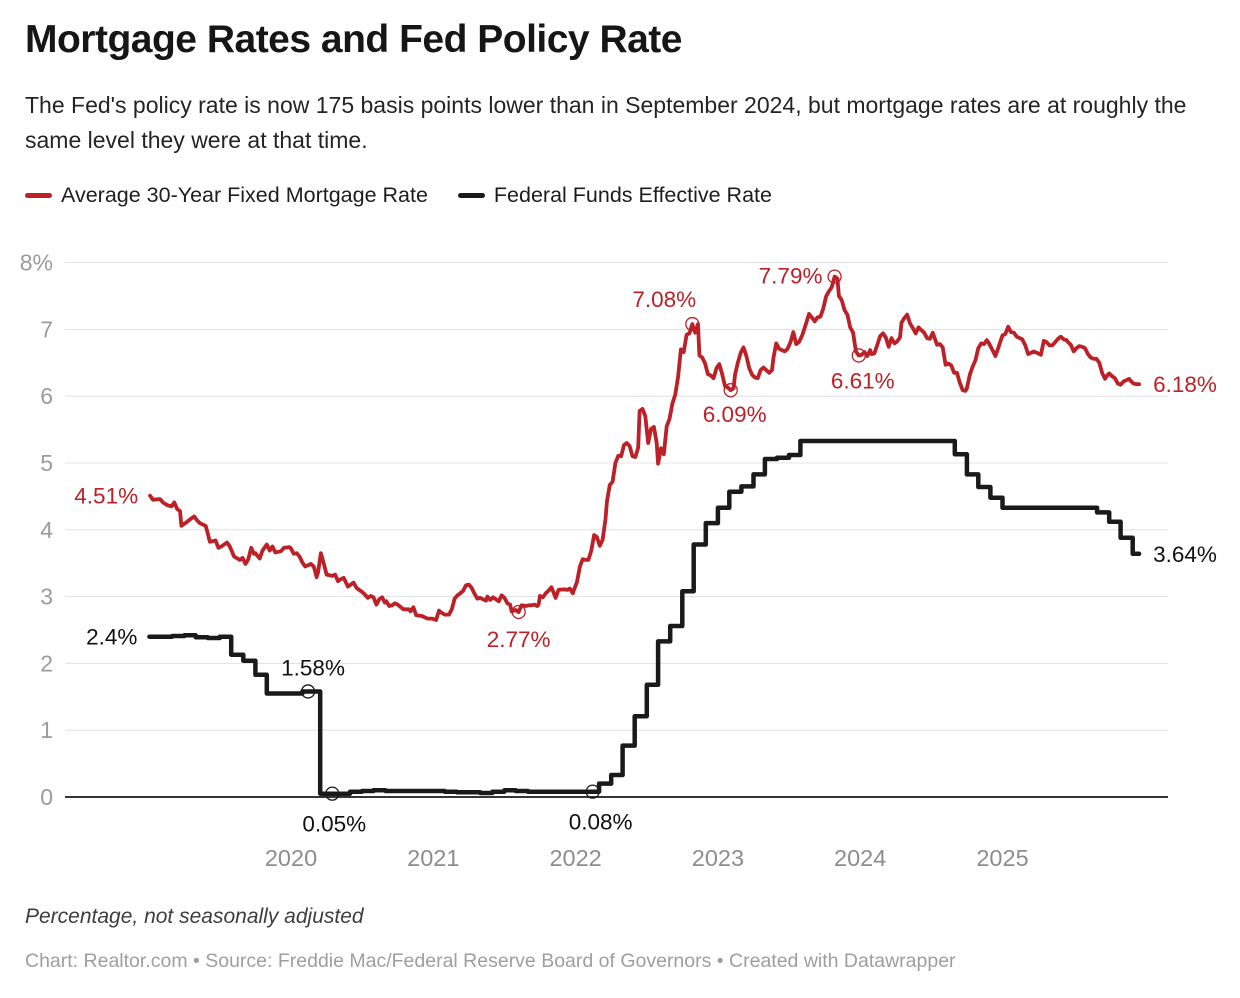 Image resolution: width=1240 pixels, height=998 pixels. Describe the element at coordinates (1185, 384) in the screenshot. I see `value-annotation: 6.18%` at that location.